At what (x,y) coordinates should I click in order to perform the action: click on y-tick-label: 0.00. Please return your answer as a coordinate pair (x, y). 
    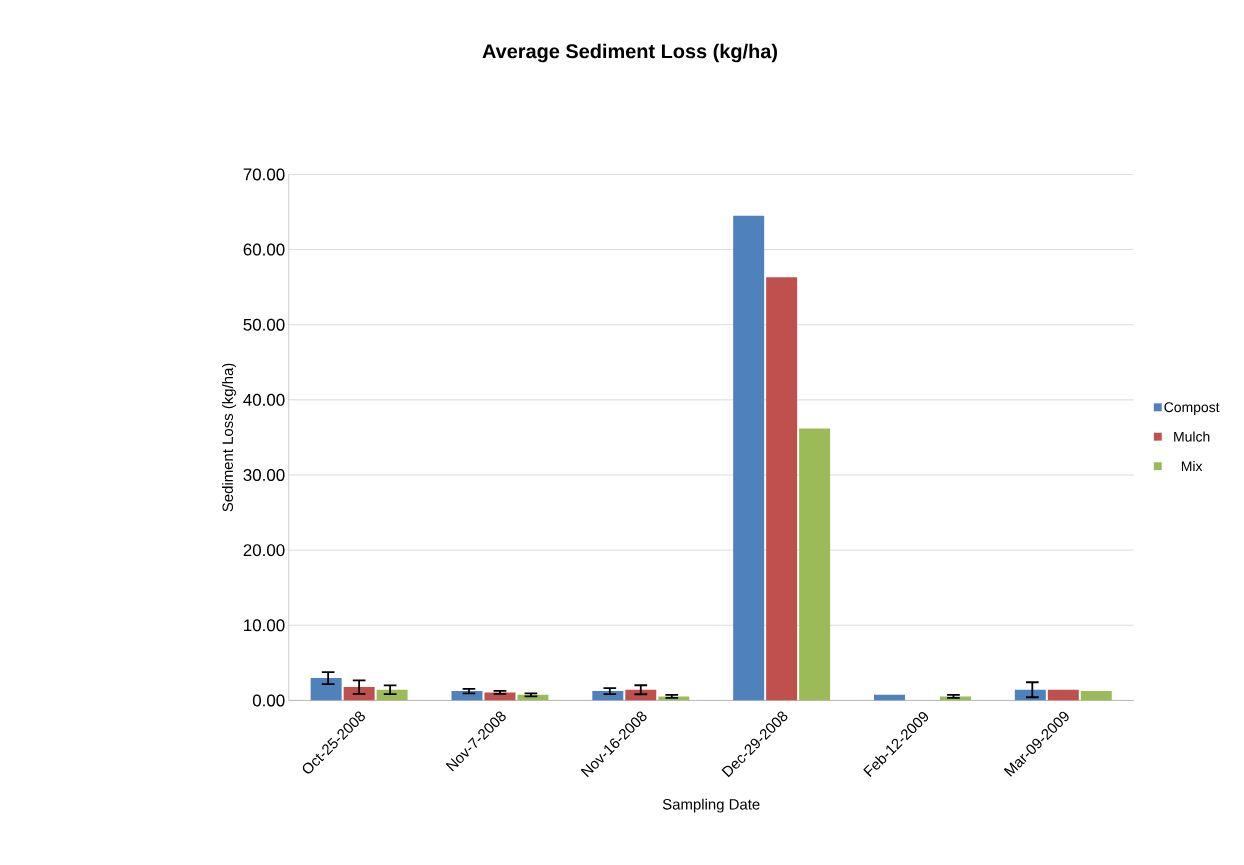
    Looking at the image, I should click on (268, 700).